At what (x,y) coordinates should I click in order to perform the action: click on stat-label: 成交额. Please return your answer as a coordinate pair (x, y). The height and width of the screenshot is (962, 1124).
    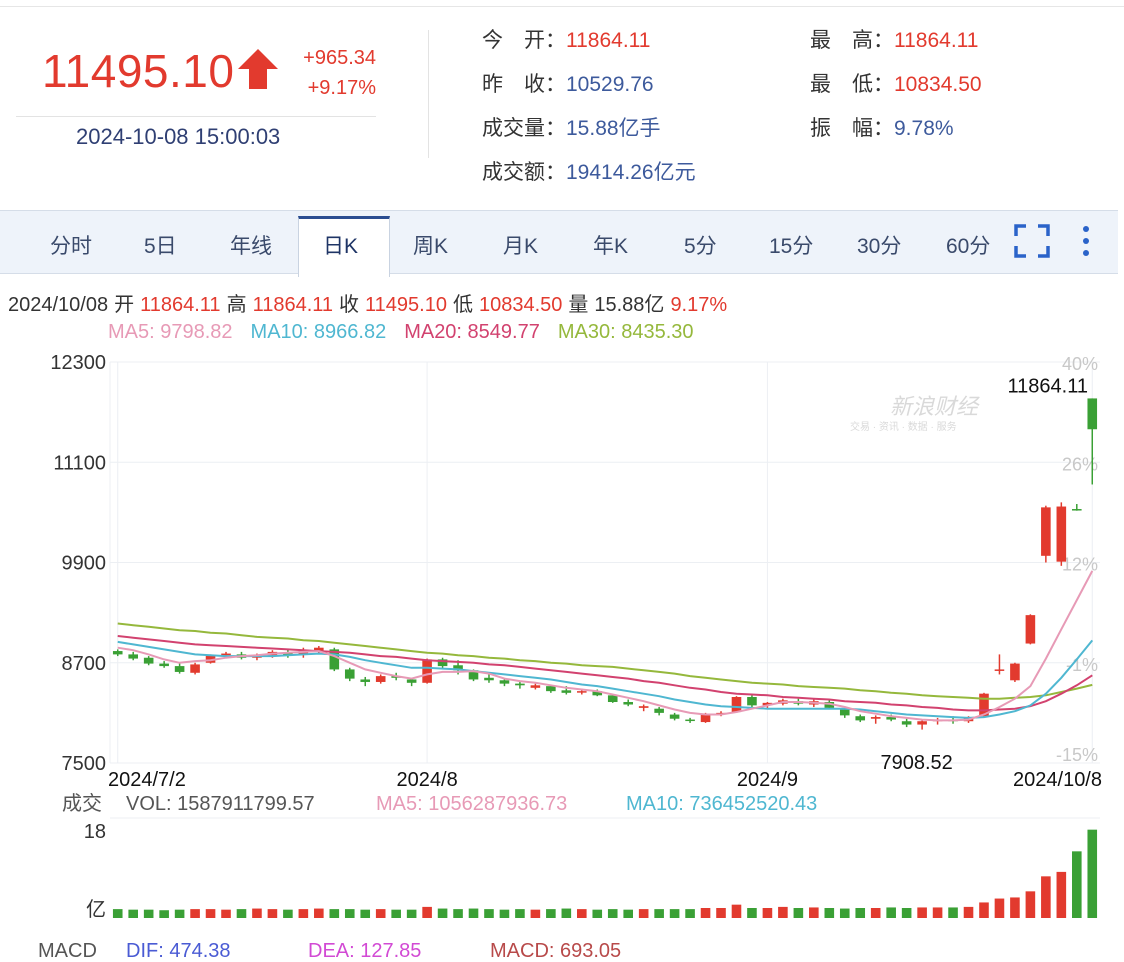
    Looking at the image, I should click on (513, 172).